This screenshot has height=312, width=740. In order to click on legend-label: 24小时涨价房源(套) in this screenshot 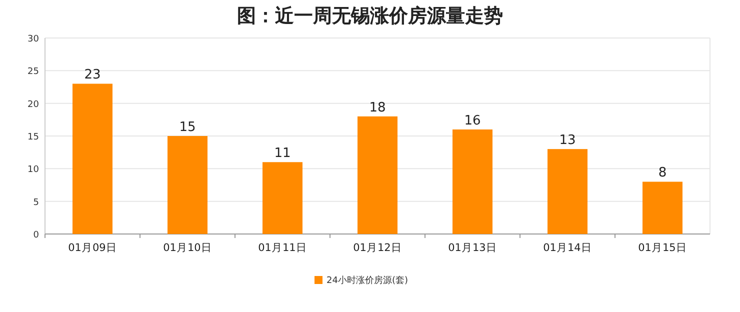, I will do `click(367, 281)`.